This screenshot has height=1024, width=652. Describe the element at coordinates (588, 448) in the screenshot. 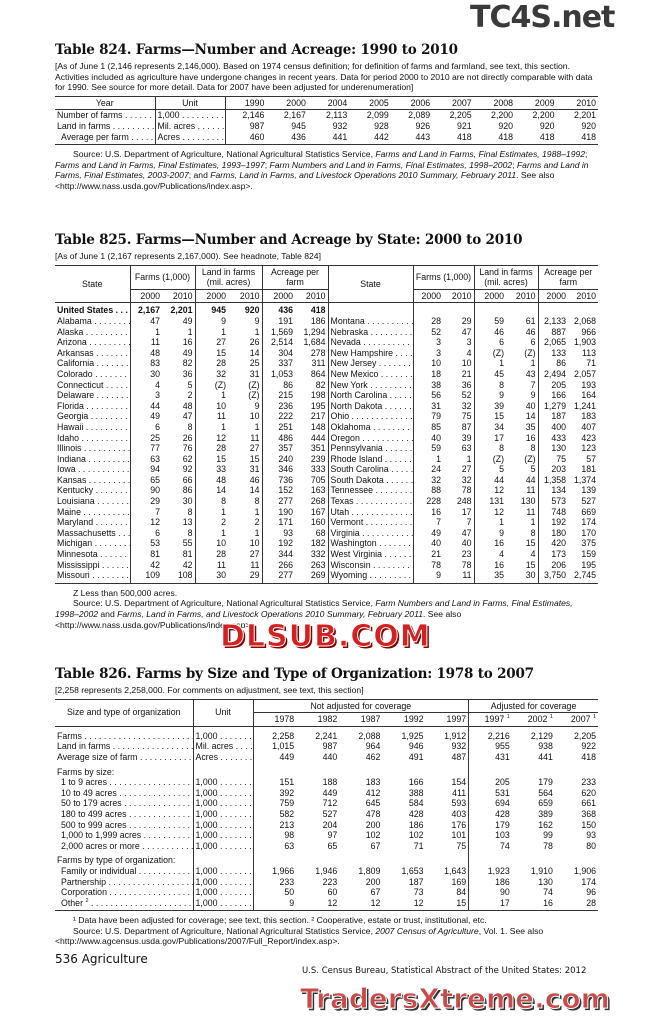

I see `value-cell: 123` at that location.